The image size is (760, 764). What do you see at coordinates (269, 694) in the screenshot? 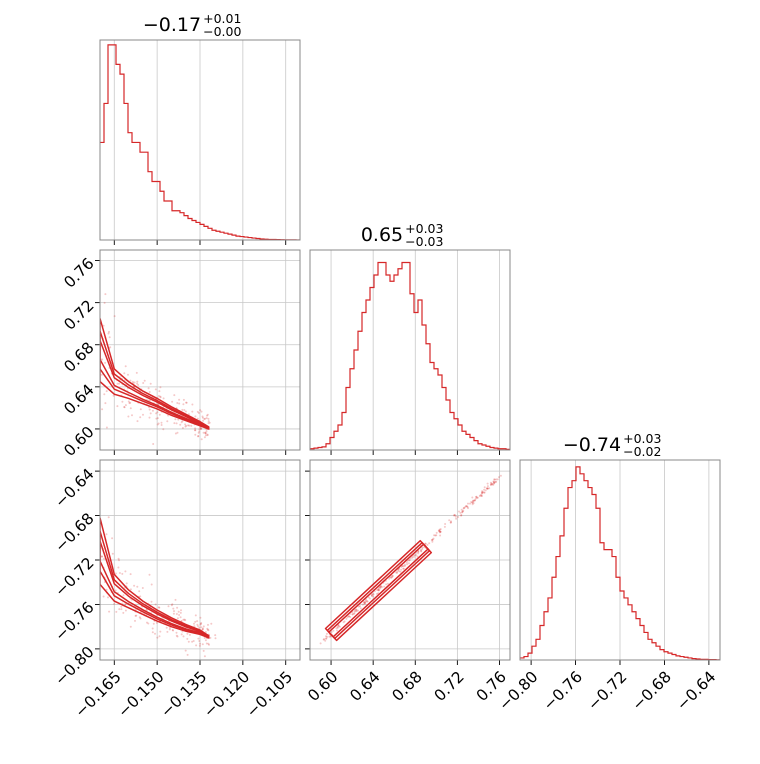
I see `x-tick-label: −0.105` at bounding box center [269, 694].